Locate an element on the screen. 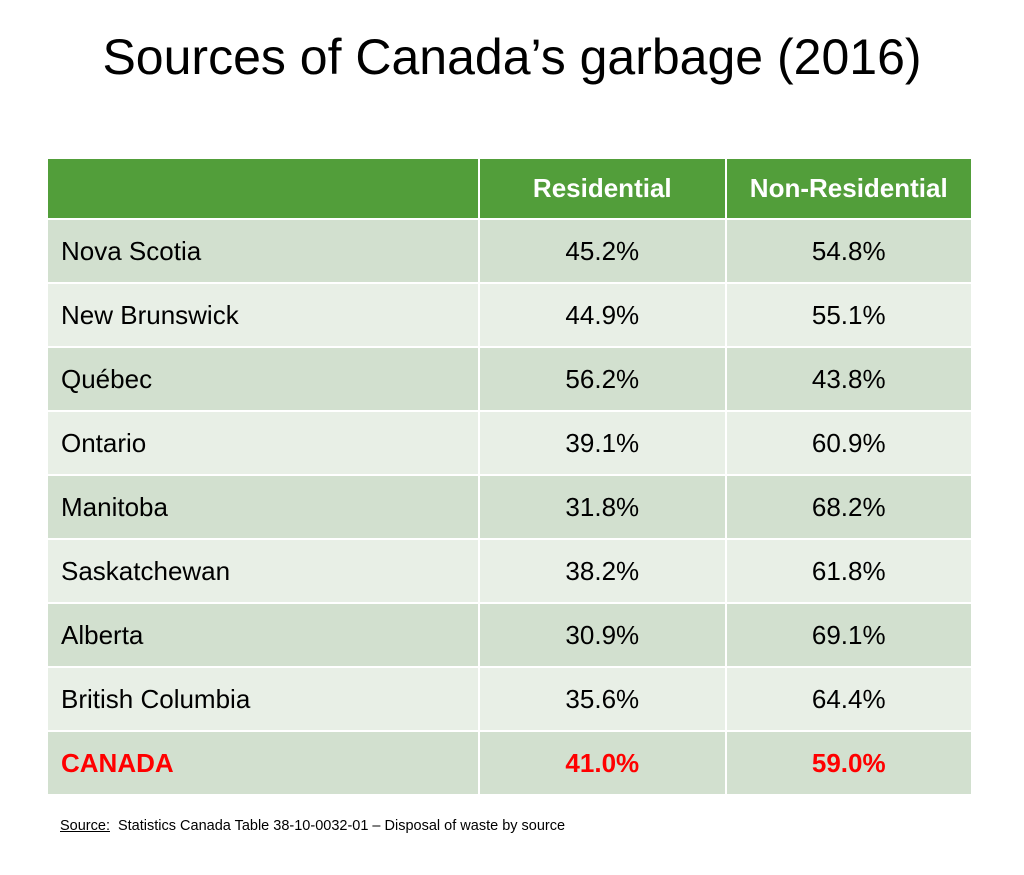 This screenshot has height=875, width=1024. region-cell: CANADA is located at coordinates (263, 763).